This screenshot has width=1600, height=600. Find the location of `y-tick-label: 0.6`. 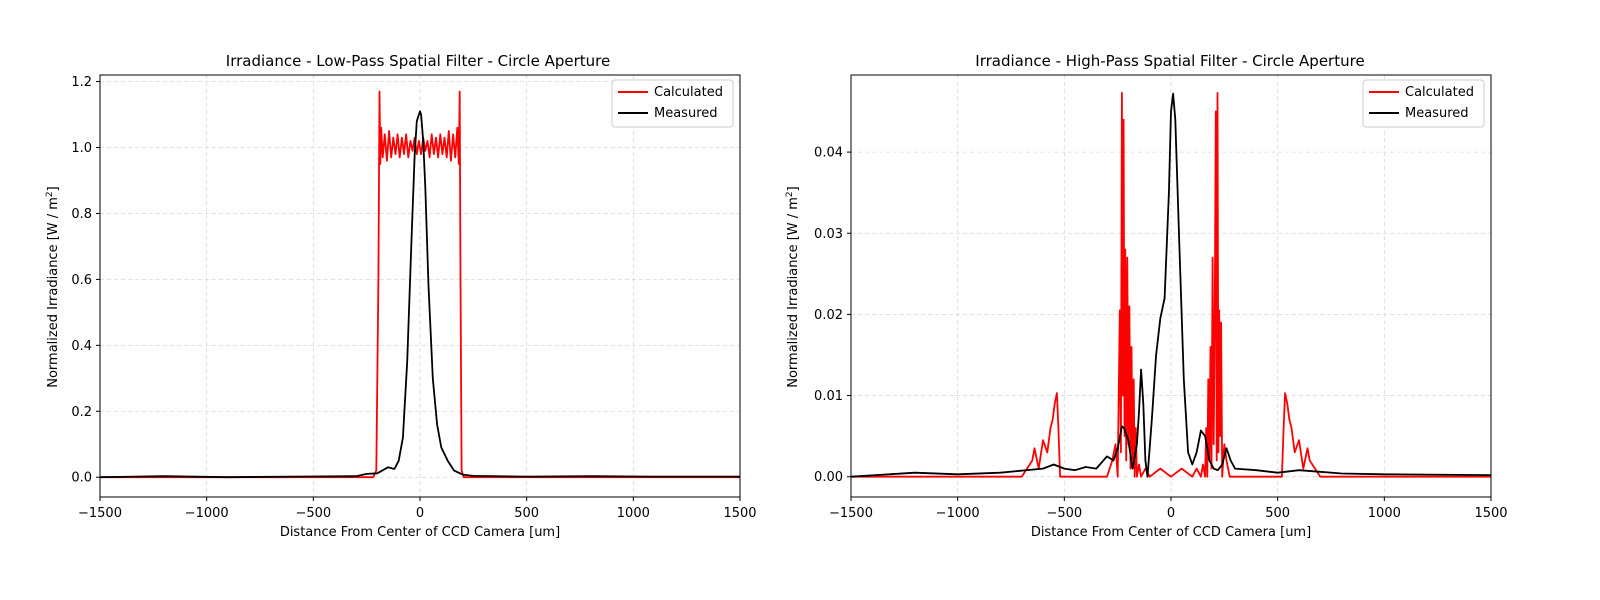

y-tick-label: 0.6 is located at coordinates (81, 280).